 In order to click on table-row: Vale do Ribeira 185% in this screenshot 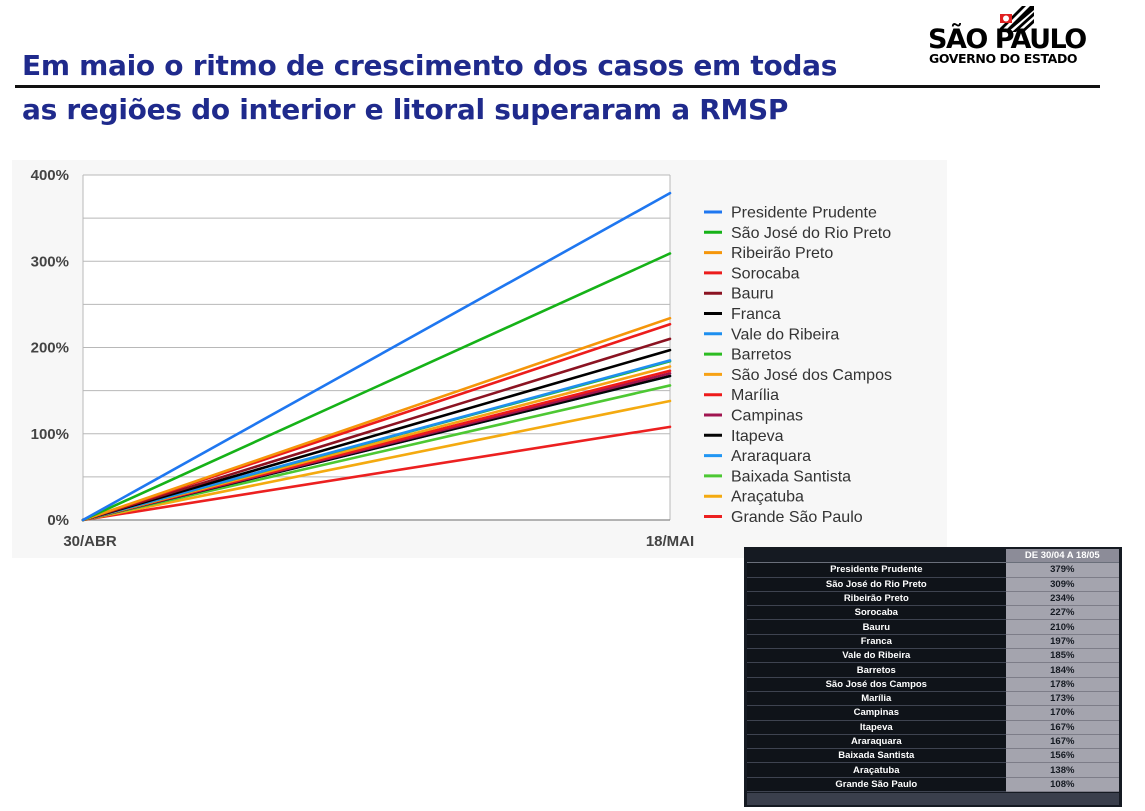, I will do `click(933, 656)`.